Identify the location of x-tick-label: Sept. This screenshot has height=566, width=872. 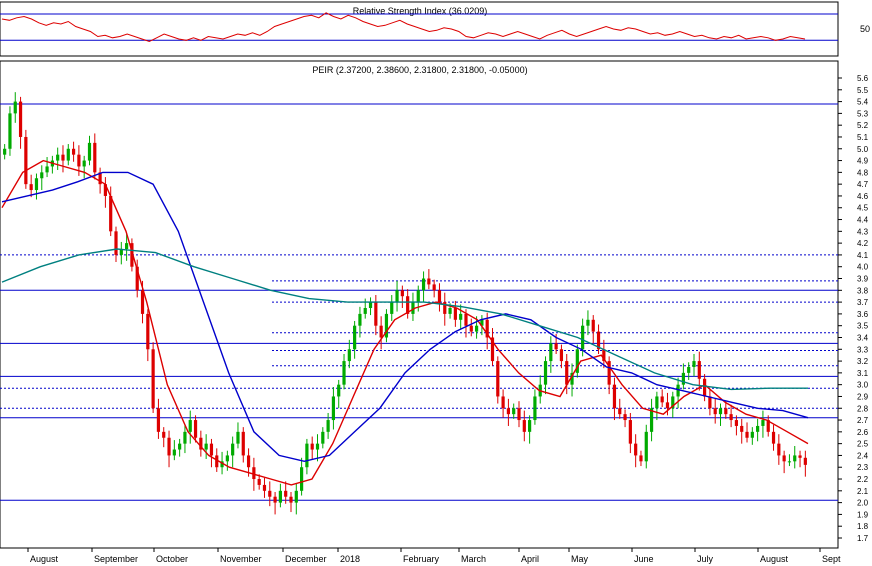
(831, 559).